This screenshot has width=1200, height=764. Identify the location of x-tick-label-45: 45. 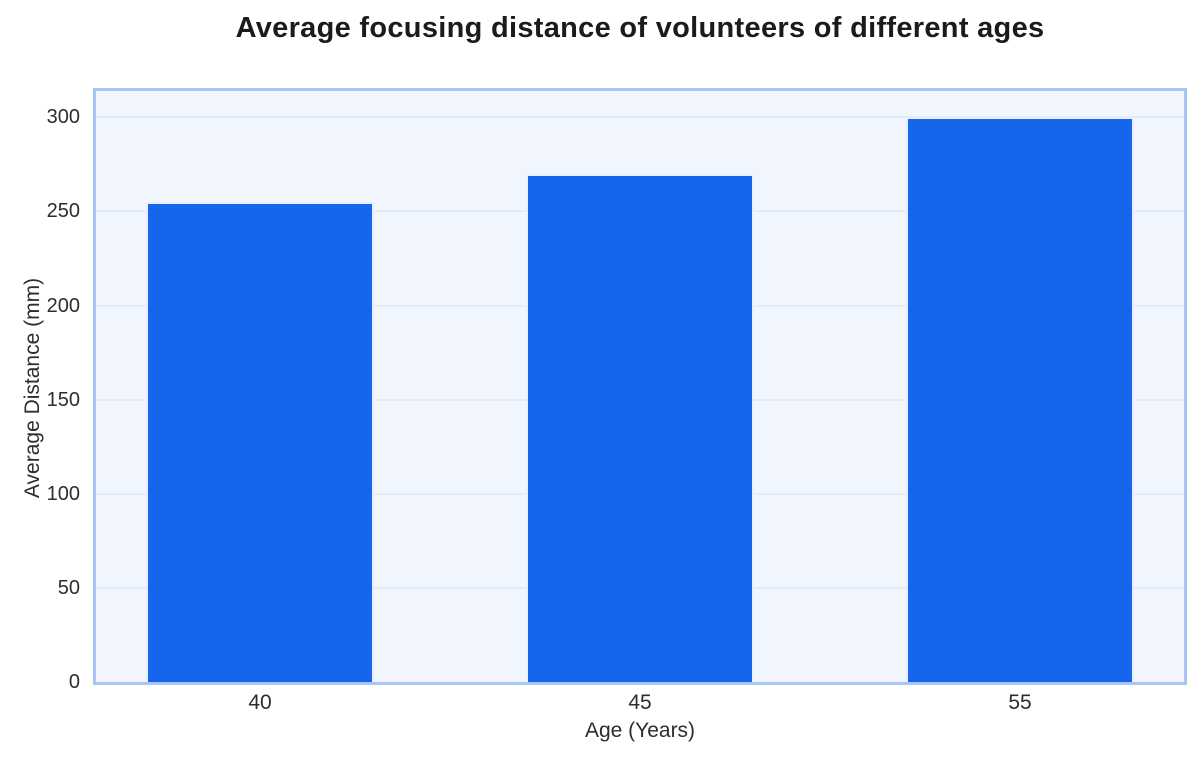
(640, 702).